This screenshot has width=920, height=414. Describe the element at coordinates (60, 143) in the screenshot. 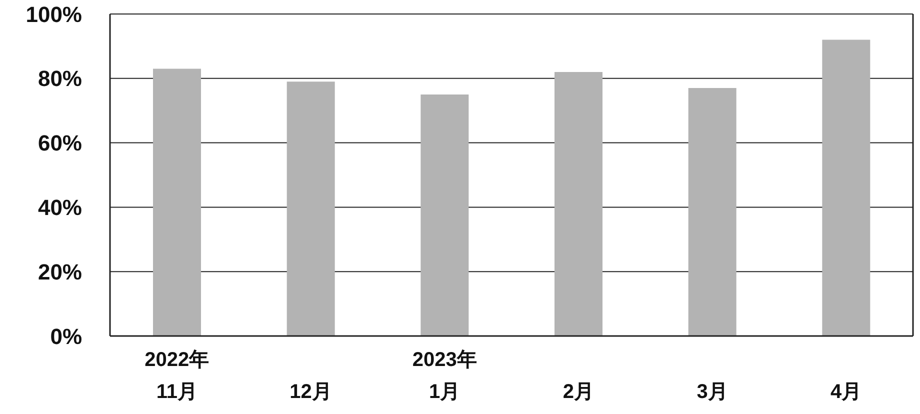

I see `y-tick-label: 60%` at that location.